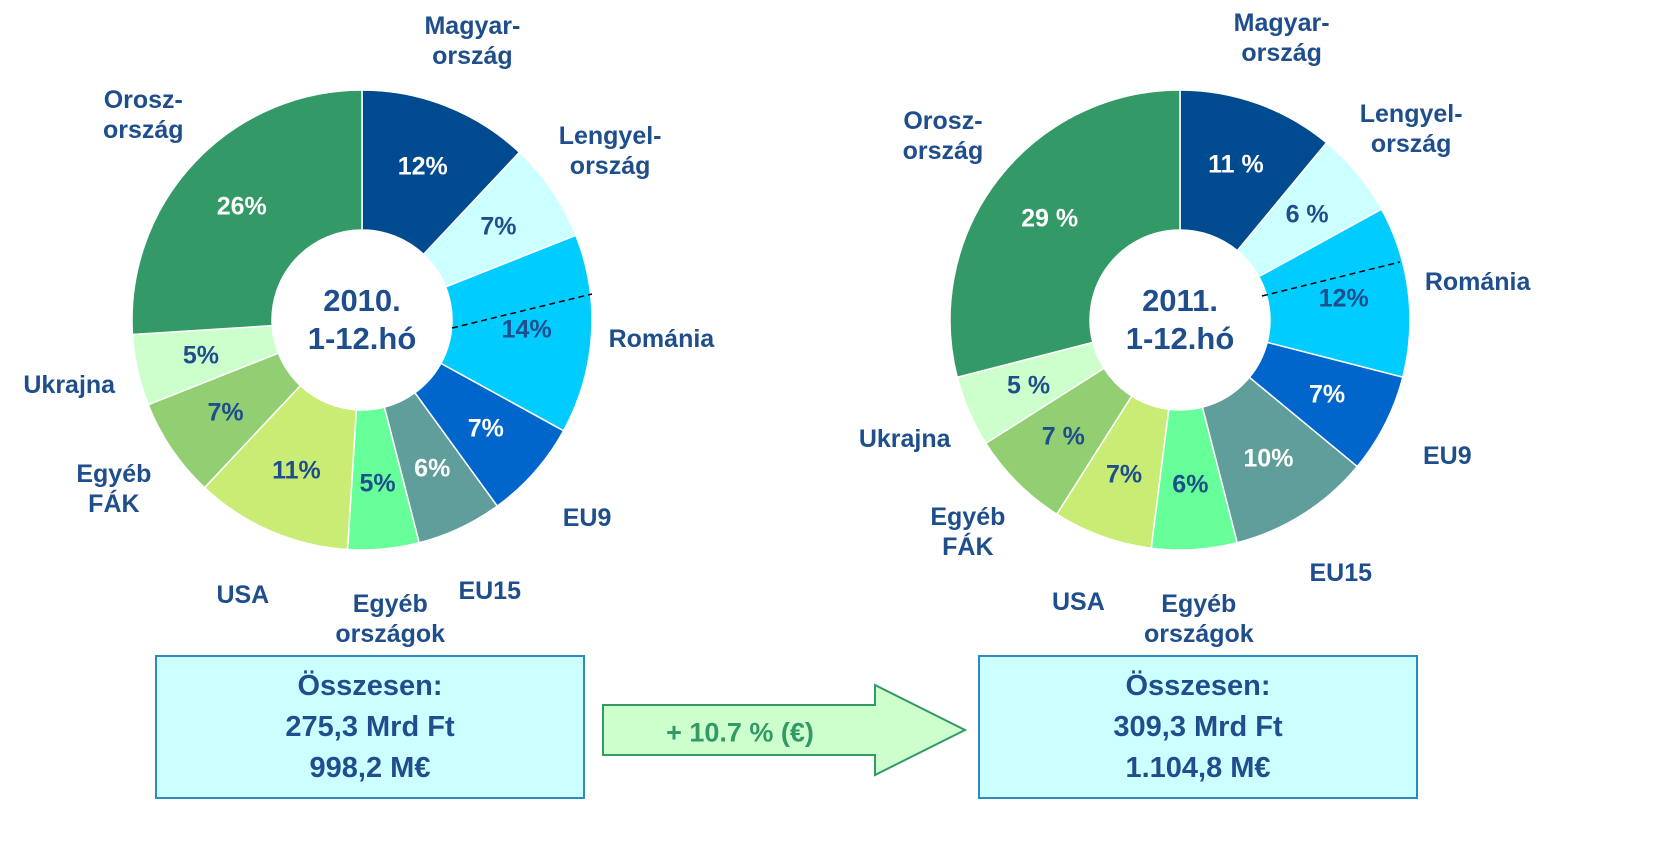 The image size is (1658, 842). What do you see at coordinates (241, 206) in the screenshot?
I see `value-label: 26%` at bounding box center [241, 206].